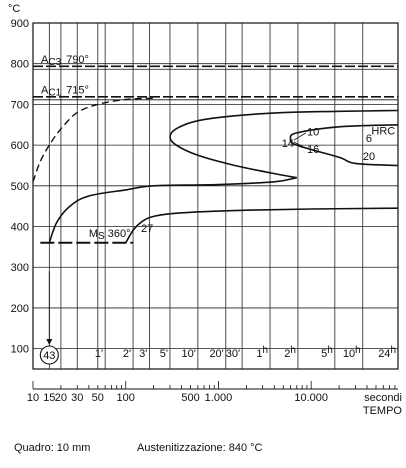 Image resolution: width=406 pixels, height=468 pixels. I want to click on footer-austenitizzazione: Austenitizzazione: 840 °C, so click(200, 448).